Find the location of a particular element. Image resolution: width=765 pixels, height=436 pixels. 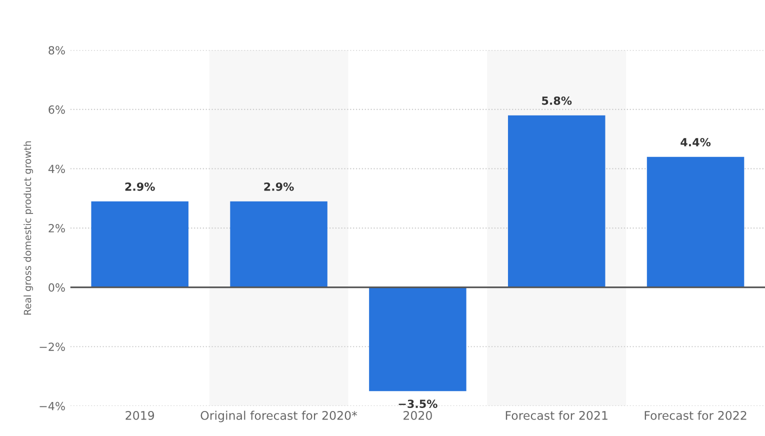

x-tick-label: 2020 is located at coordinates (418, 415).